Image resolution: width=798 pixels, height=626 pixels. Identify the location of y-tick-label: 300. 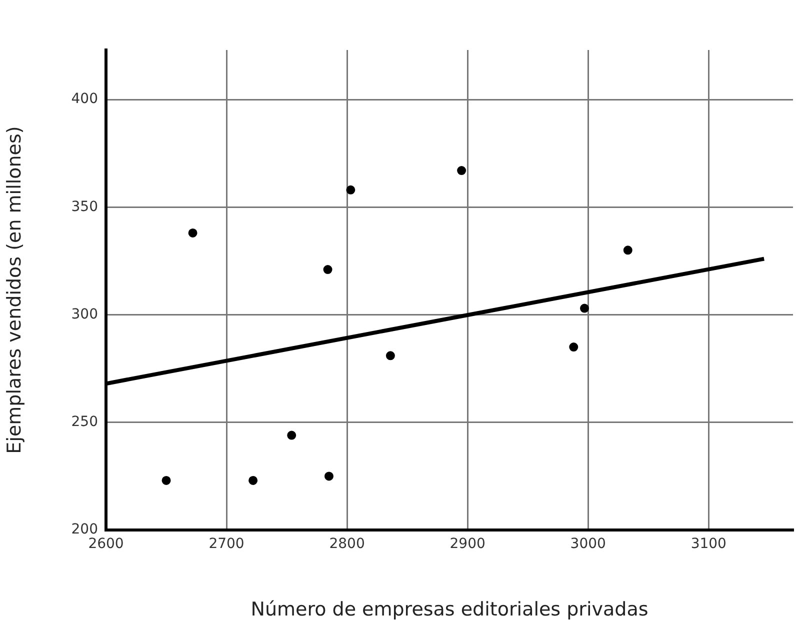
(84, 314).